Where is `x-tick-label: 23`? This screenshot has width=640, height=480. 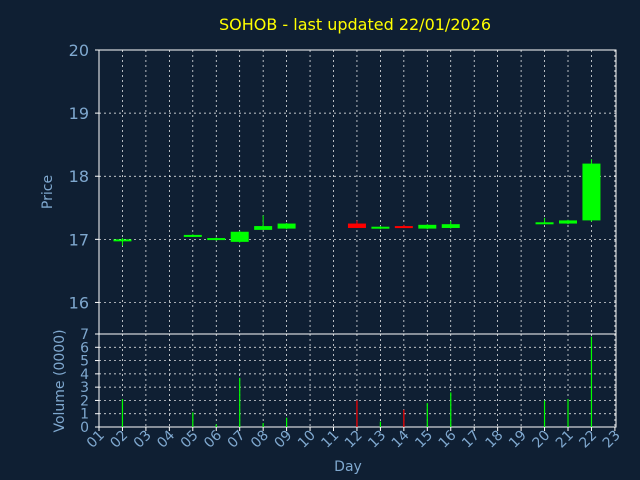 x-tick-label: 23 is located at coordinates (612, 440).